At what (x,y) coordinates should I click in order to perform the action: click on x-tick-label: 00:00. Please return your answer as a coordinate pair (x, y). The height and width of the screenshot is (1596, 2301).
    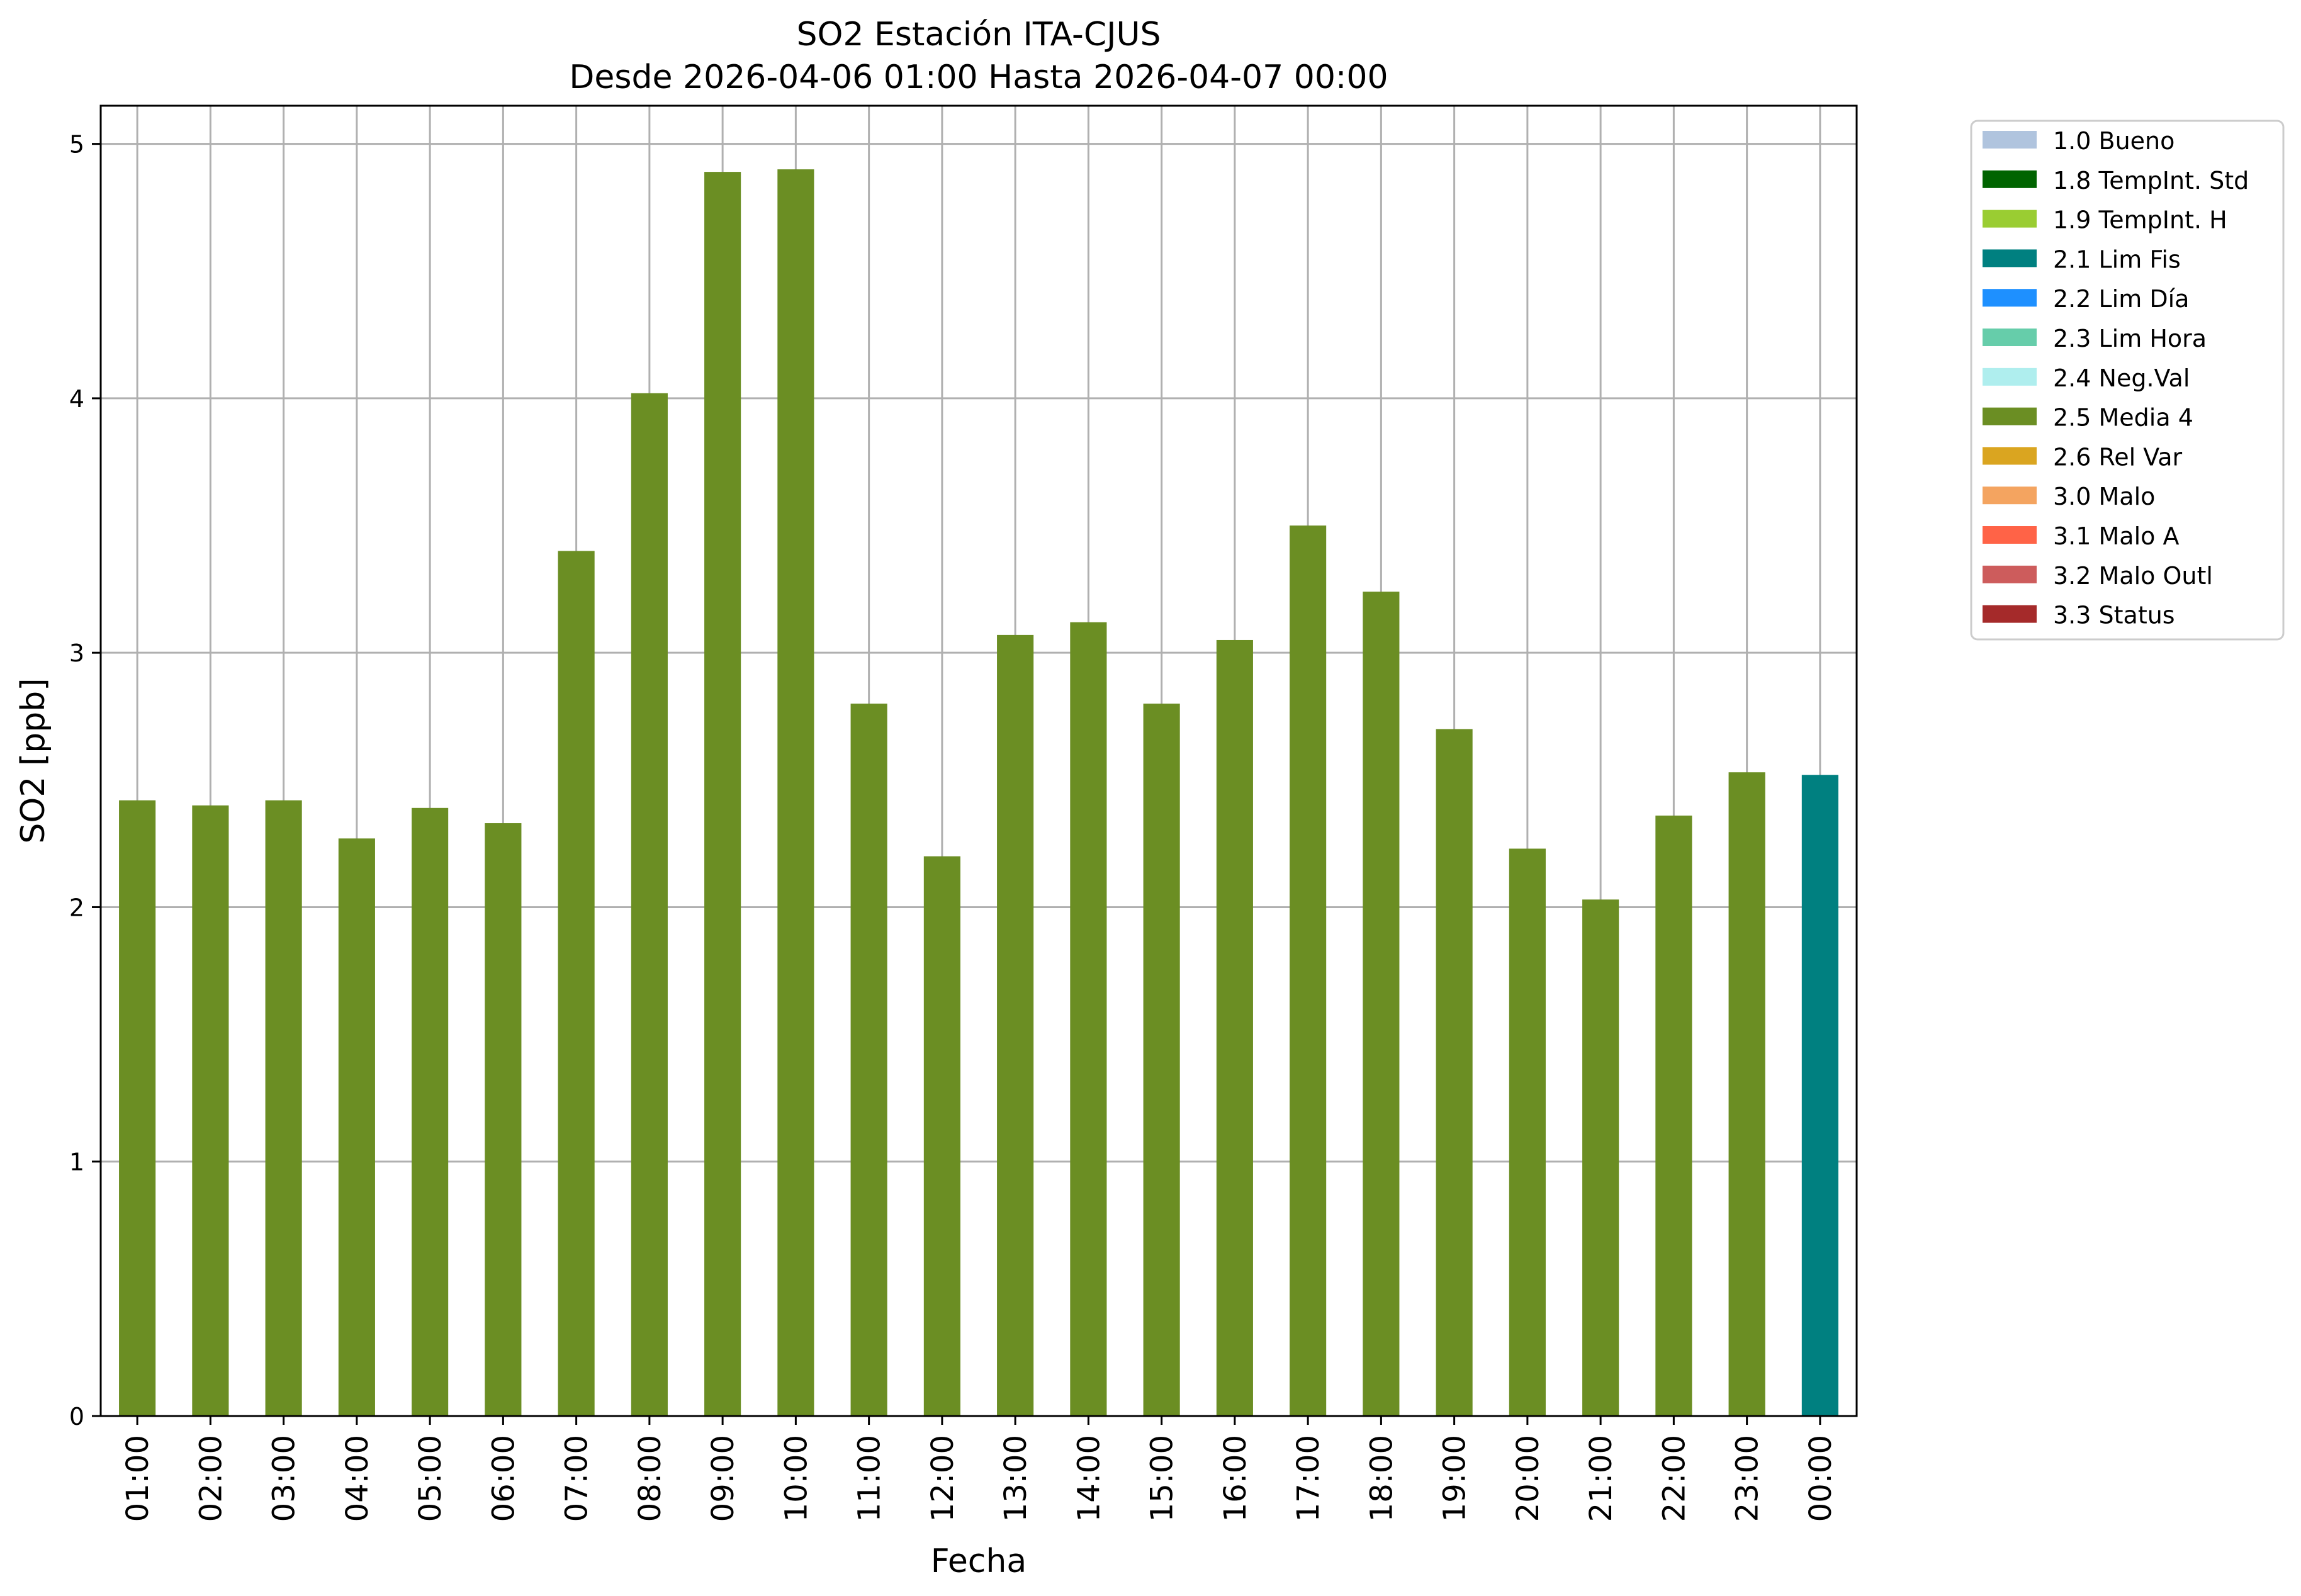
    Looking at the image, I should click on (1821, 1478).